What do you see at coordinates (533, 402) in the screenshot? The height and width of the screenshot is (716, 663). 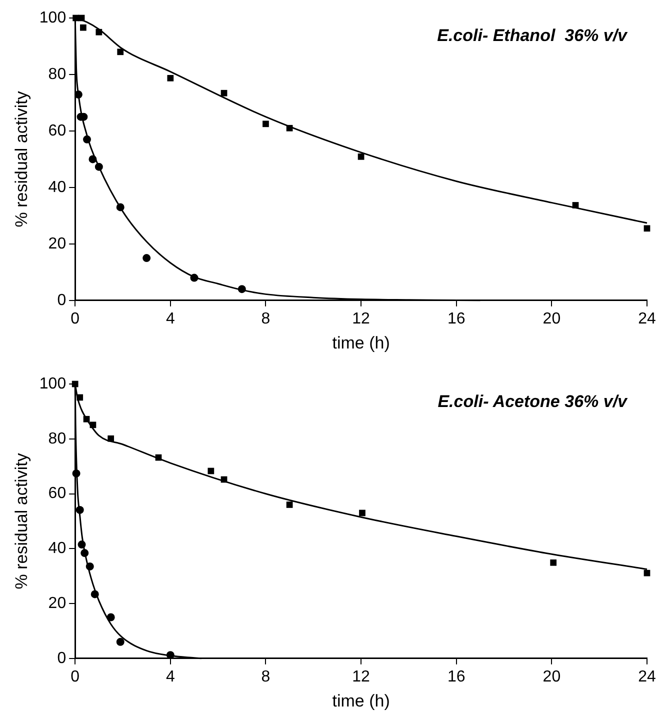 I see `text: E.coli- Acetone 36% v/v` at bounding box center [533, 402].